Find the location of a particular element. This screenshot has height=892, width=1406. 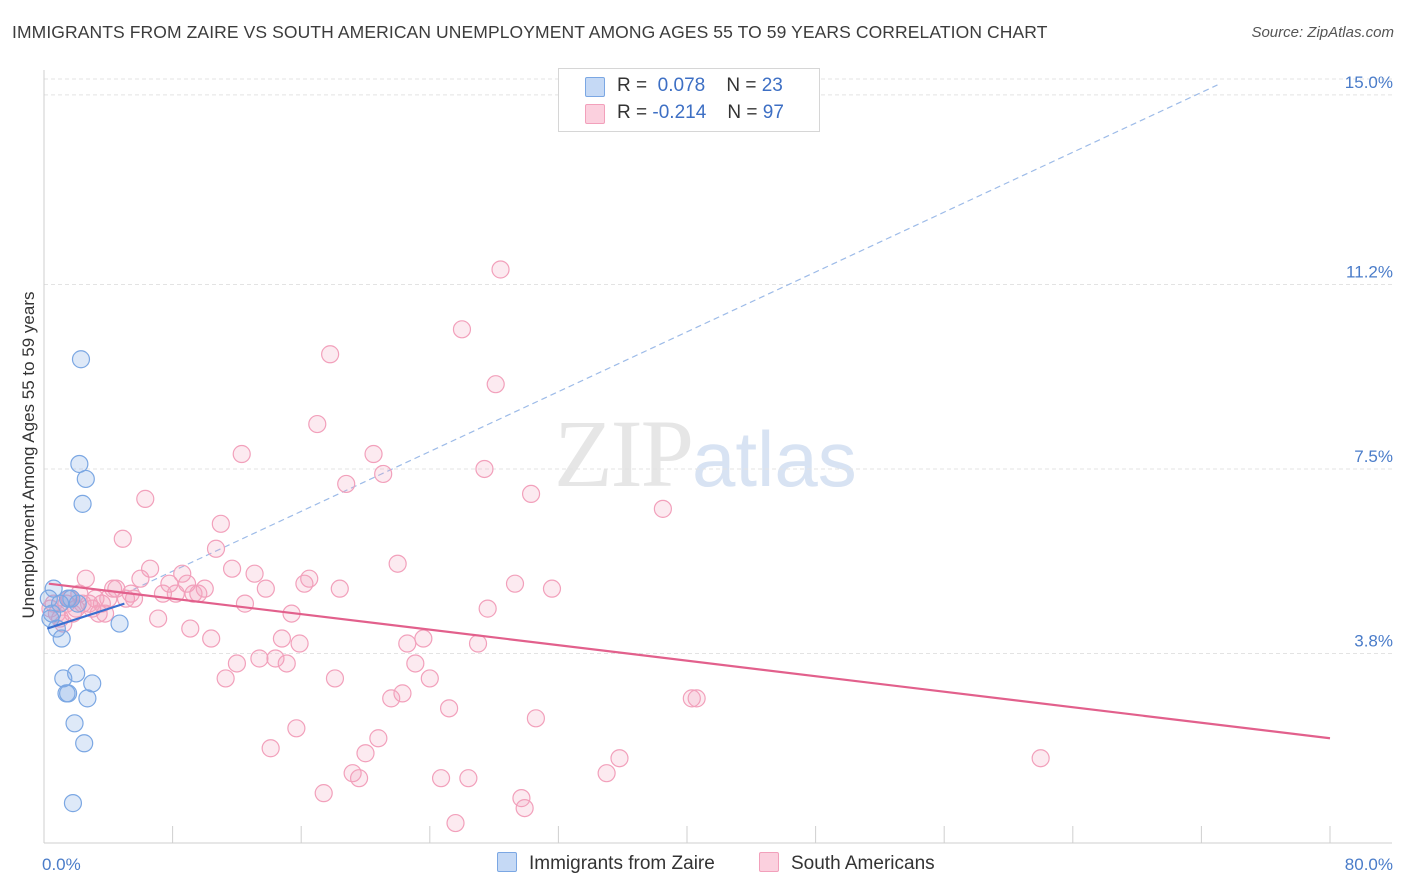

bottom-legend-swatch-south is located at coordinates (769, 862).